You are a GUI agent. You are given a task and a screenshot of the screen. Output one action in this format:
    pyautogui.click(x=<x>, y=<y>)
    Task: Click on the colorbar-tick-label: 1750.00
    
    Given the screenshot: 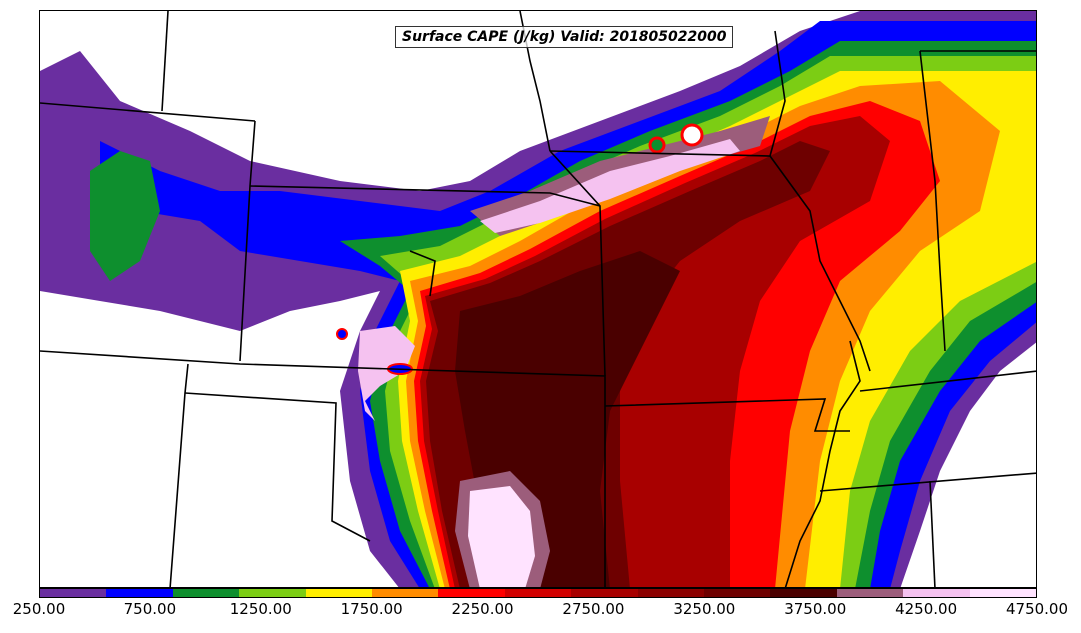 What is the action you would take?
    pyautogui.click(x=371, y=609)
    